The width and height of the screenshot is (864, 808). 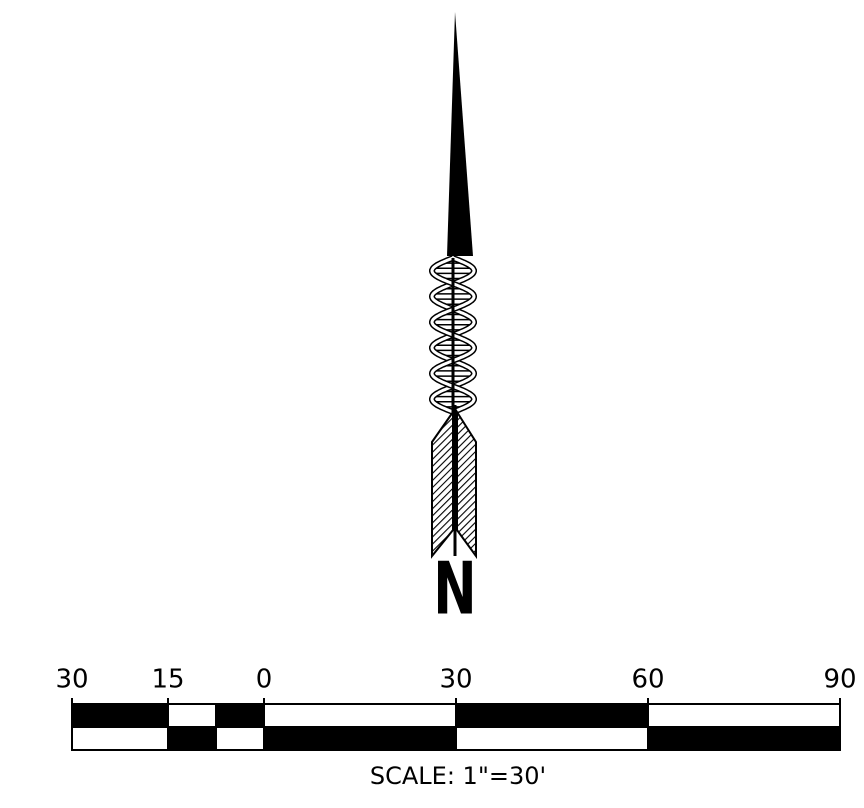 I want to click on scale-tick-label: 90, so click(x=839, y=680).